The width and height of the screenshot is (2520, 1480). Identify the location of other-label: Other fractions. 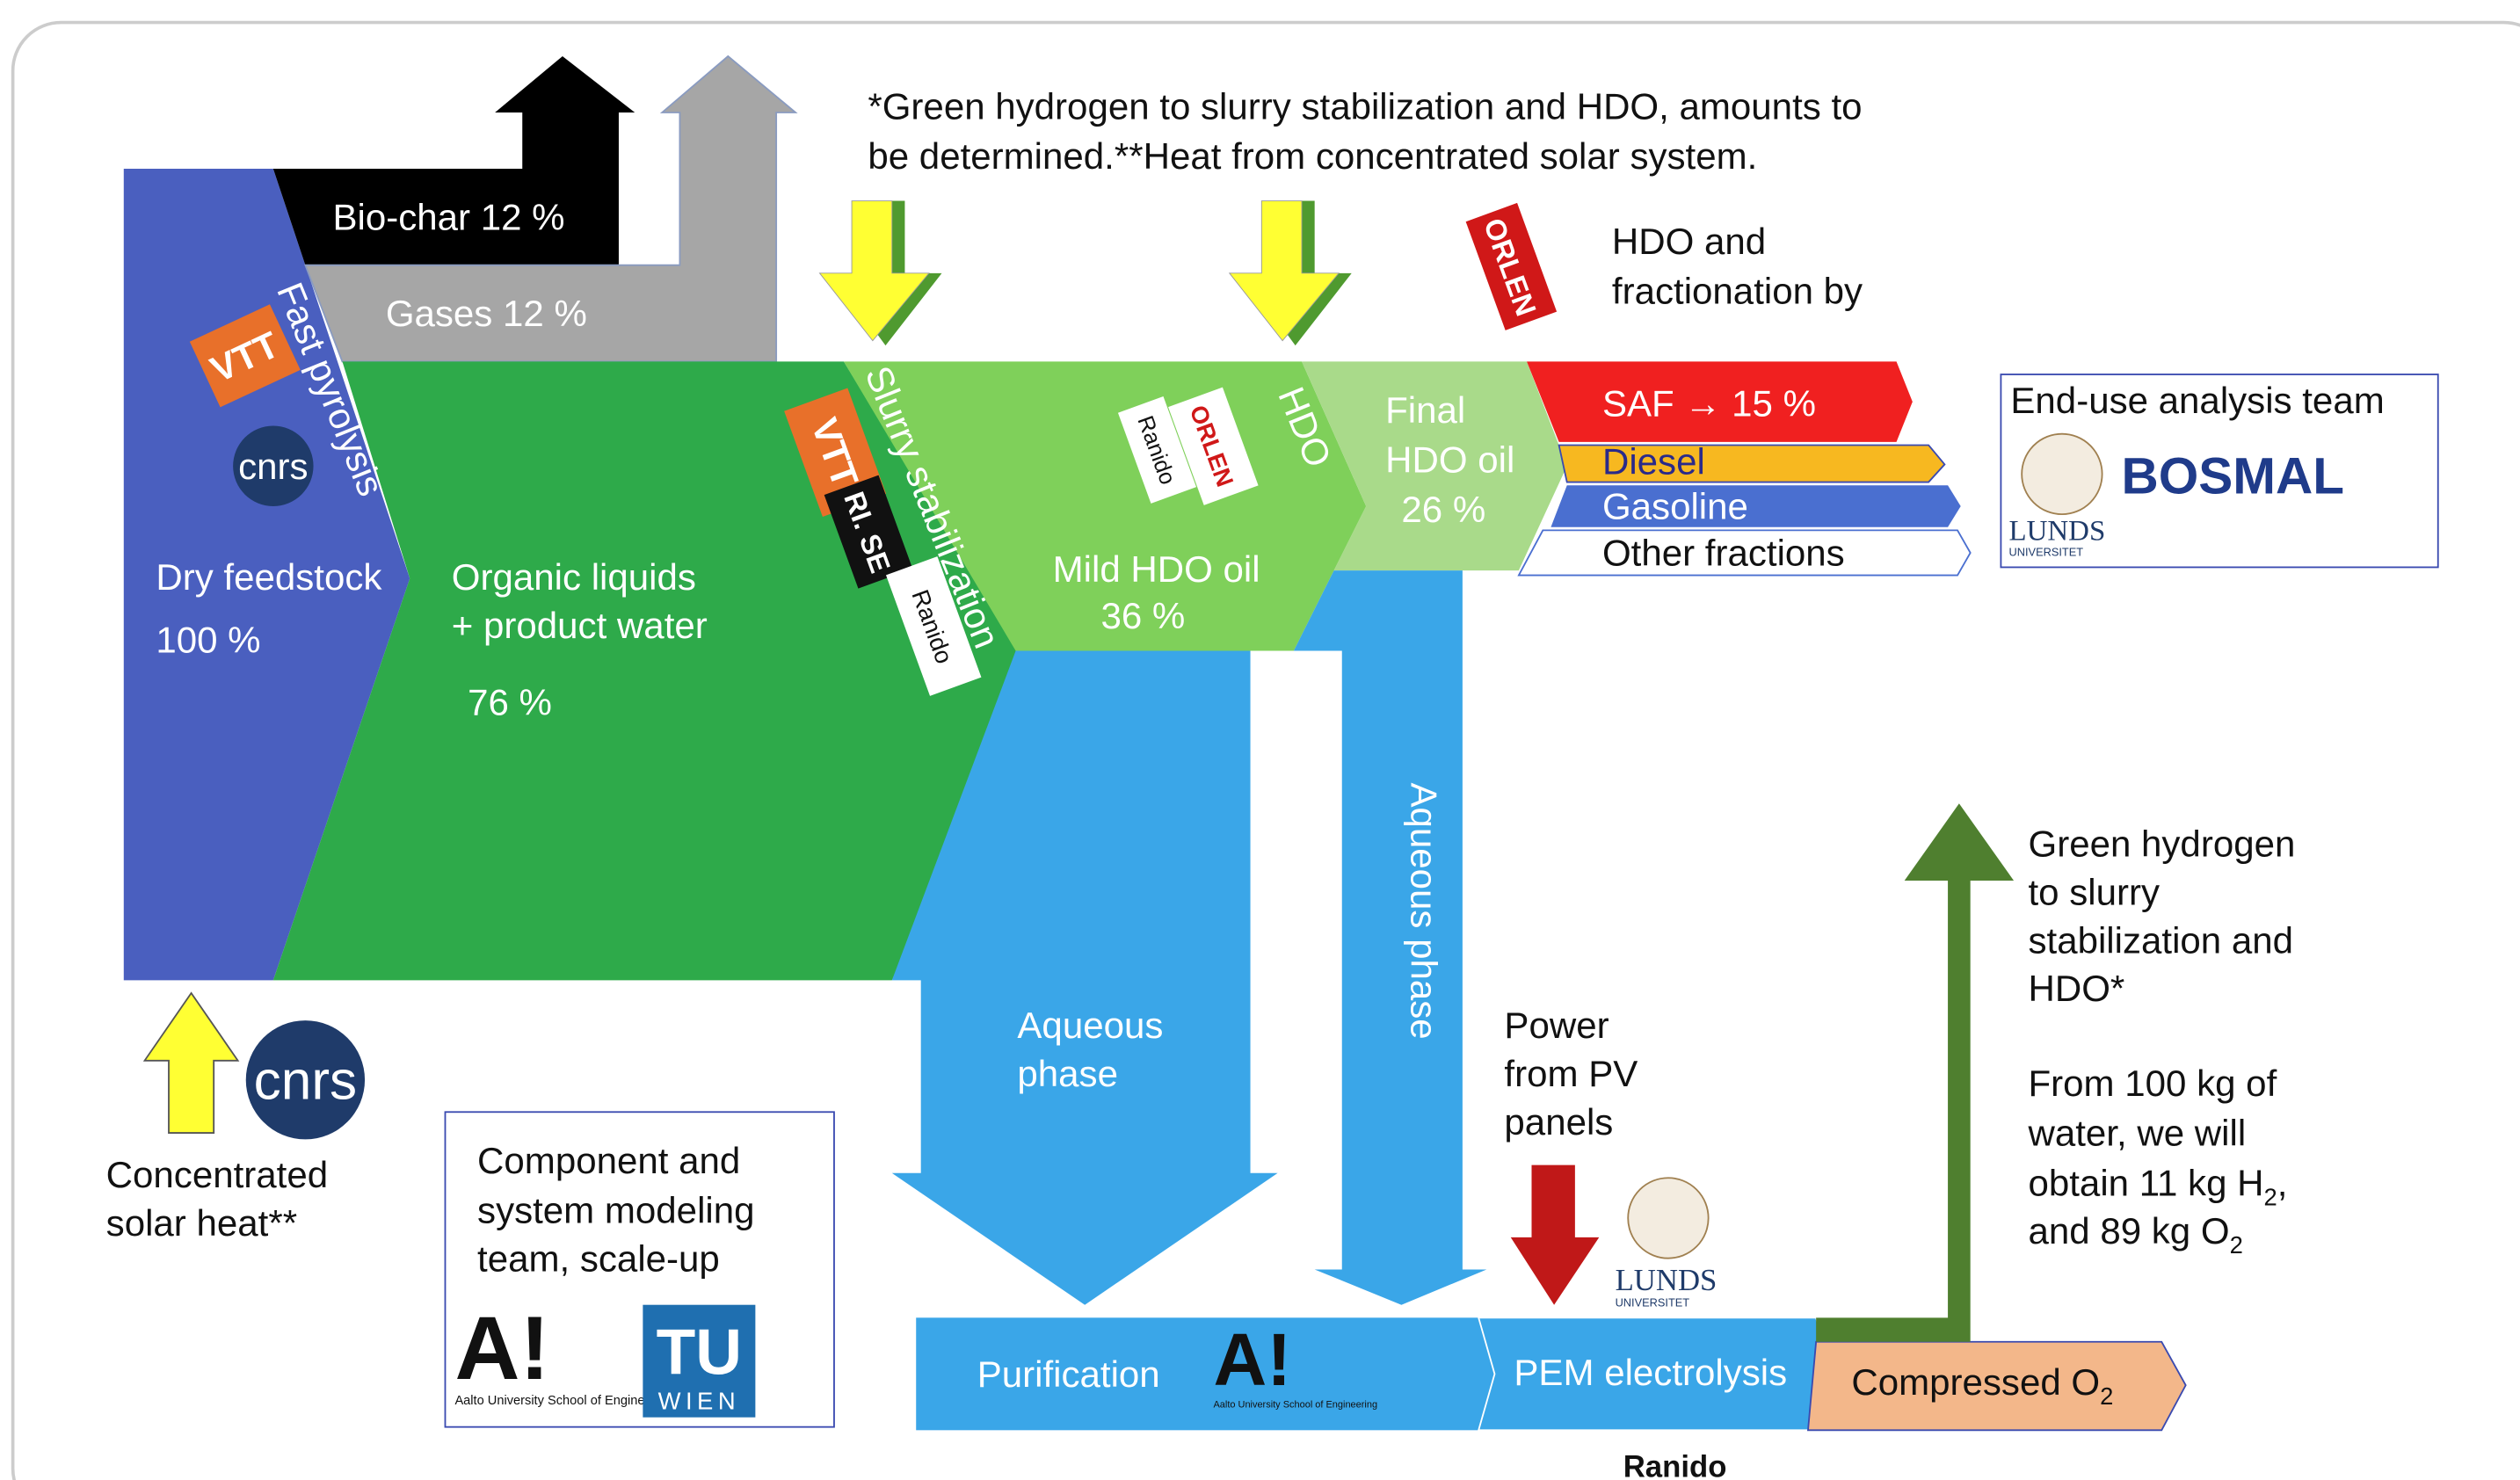
(1723, 553).